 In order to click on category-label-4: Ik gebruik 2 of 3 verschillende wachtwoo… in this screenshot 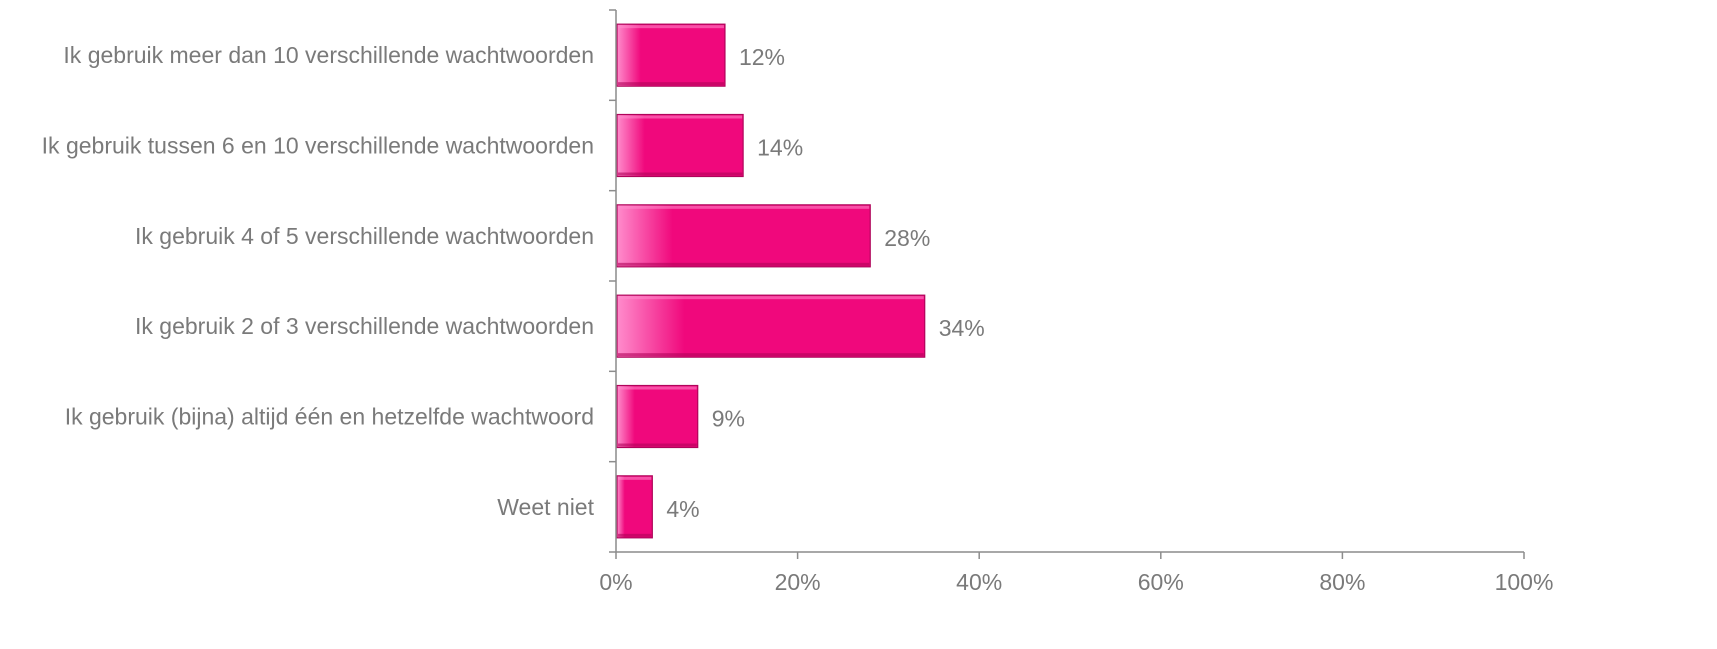, I will do `click(364, 326)`.